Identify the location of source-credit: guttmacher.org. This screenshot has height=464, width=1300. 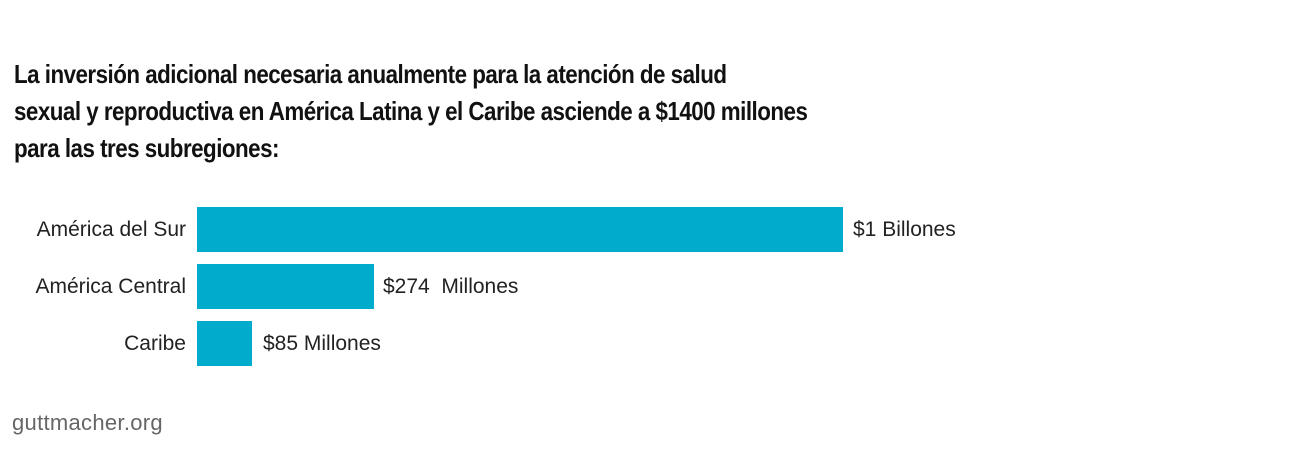
(87, 422).